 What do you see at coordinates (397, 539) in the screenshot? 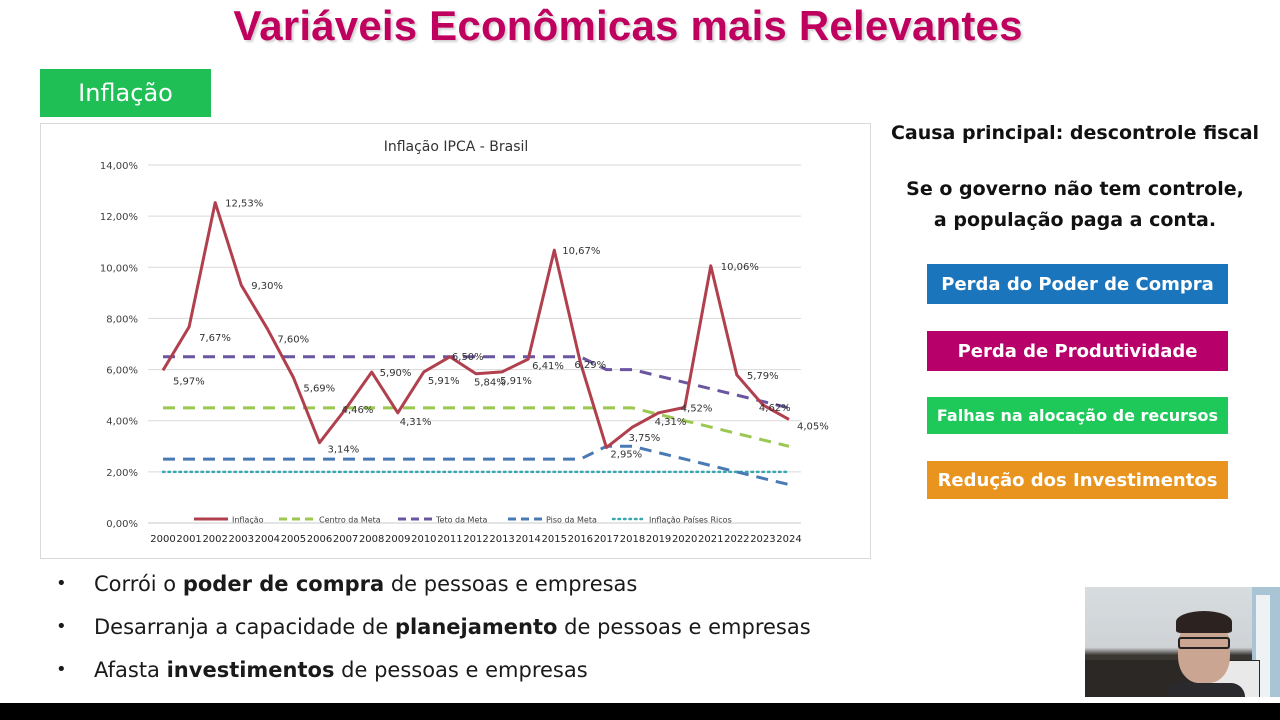
I see `x-tick-label: 2009` at bounding box center [397, 539].